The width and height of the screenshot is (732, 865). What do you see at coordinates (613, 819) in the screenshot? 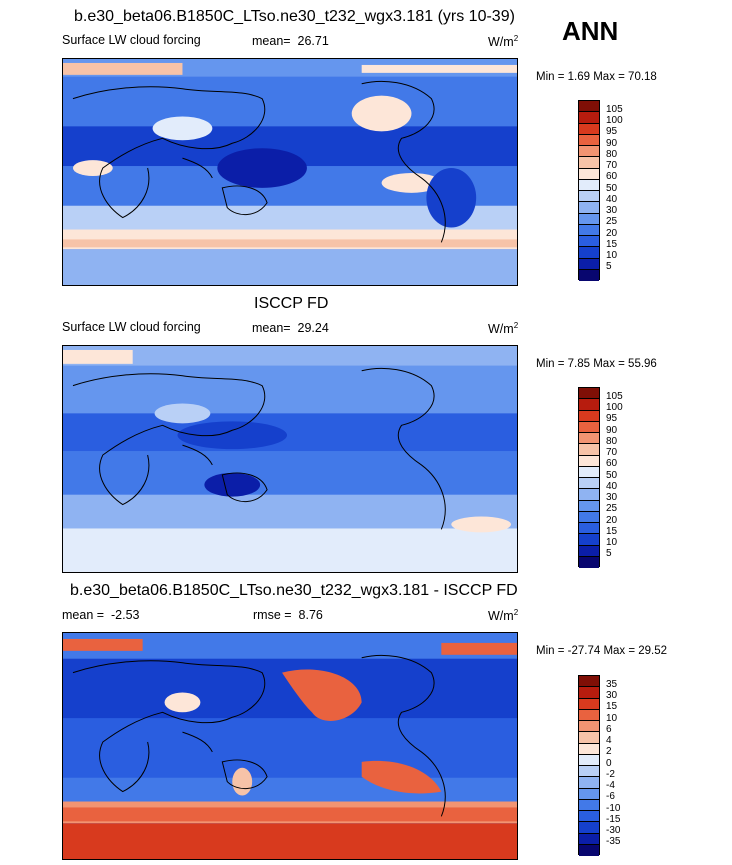
I see `colorbar-tick-label: -15` at bounding box center [613, 819].